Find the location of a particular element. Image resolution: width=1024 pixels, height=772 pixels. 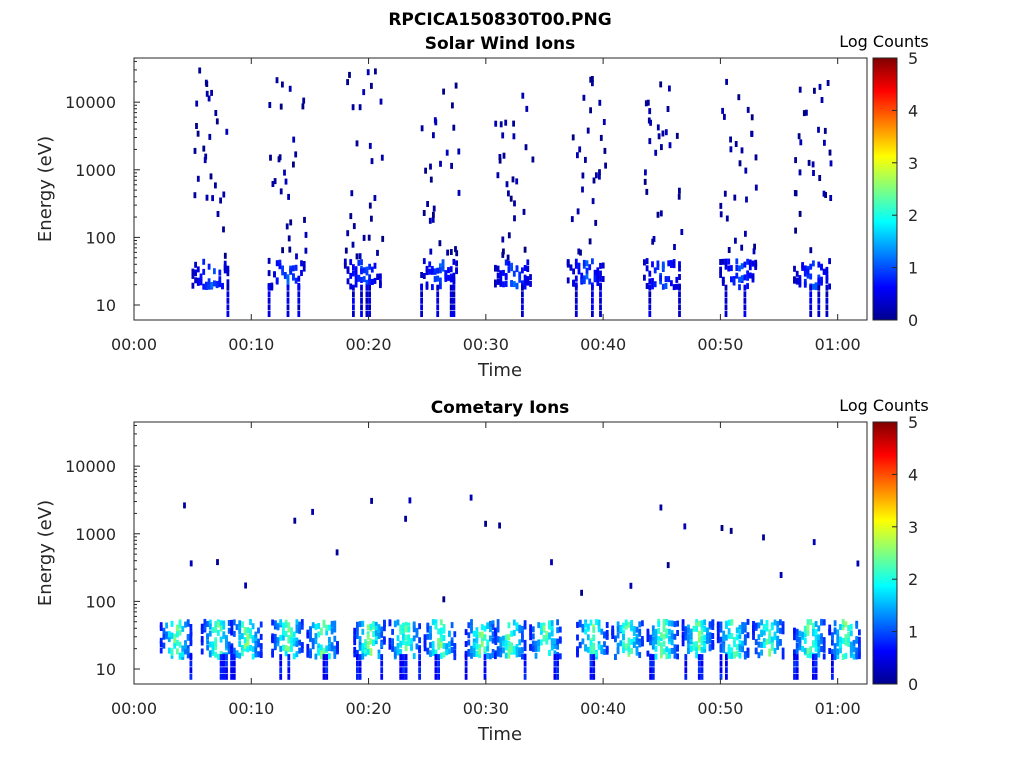

y-tick-label: 10 is located at coordinates (106, 669).